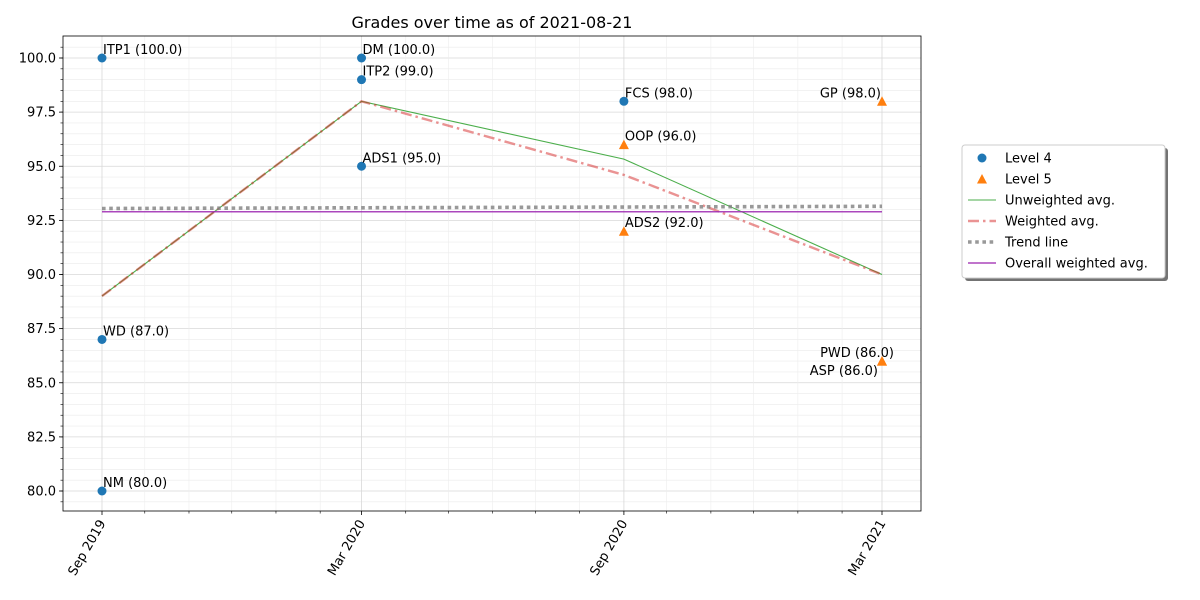  Describe the element at coordinates (398, 72) in the screenshot. I see `data-label: ITP2 (99.0)` at that location.